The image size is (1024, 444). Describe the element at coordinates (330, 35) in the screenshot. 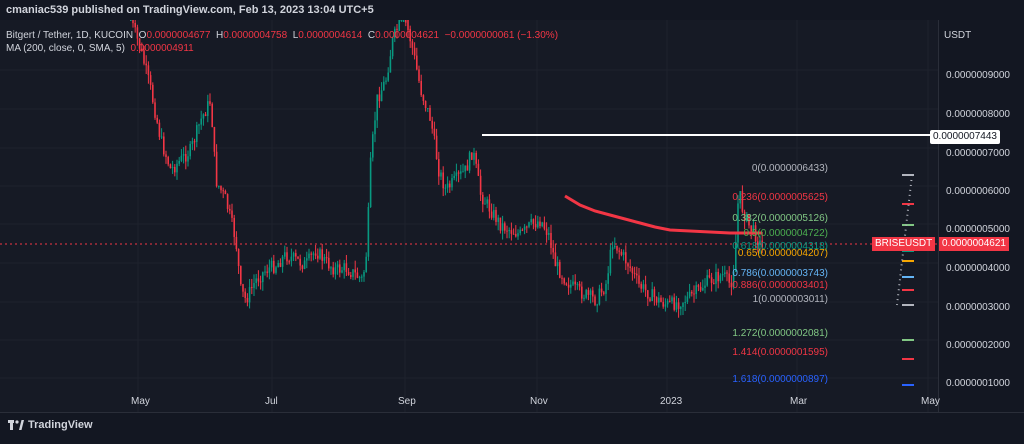

I see `low-value: 0.0000004614` at that location.